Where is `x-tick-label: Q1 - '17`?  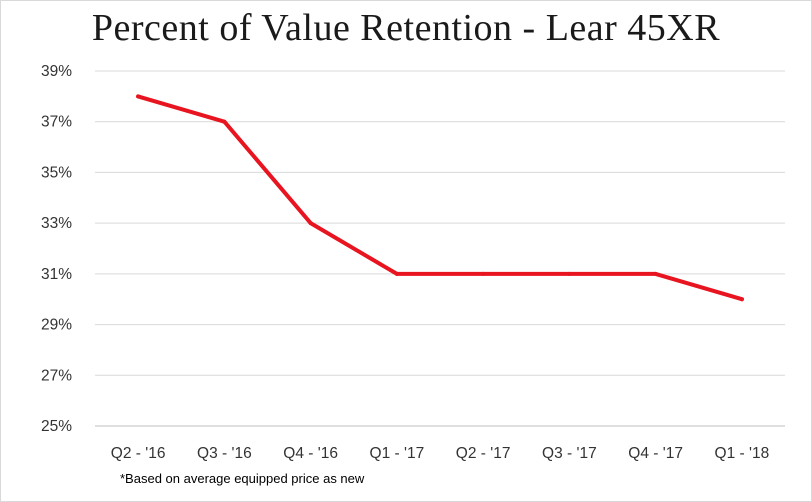 x-tick-label: Q1 - '17 is located at coordinates (397, 453).